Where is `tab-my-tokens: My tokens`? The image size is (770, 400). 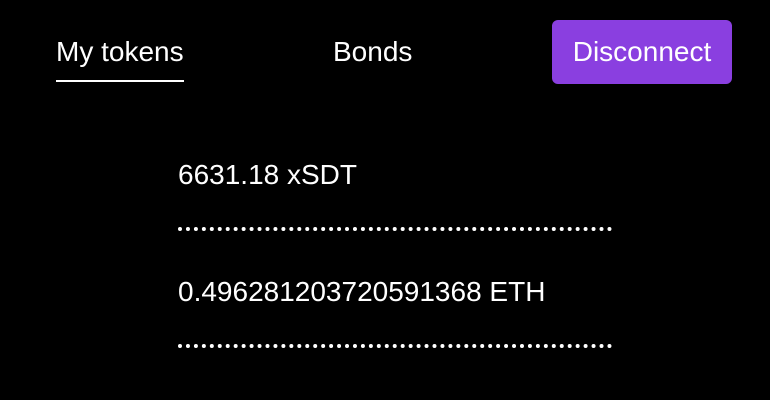
tab-my-tokens: My tokens is located at coordinates (120, 58).